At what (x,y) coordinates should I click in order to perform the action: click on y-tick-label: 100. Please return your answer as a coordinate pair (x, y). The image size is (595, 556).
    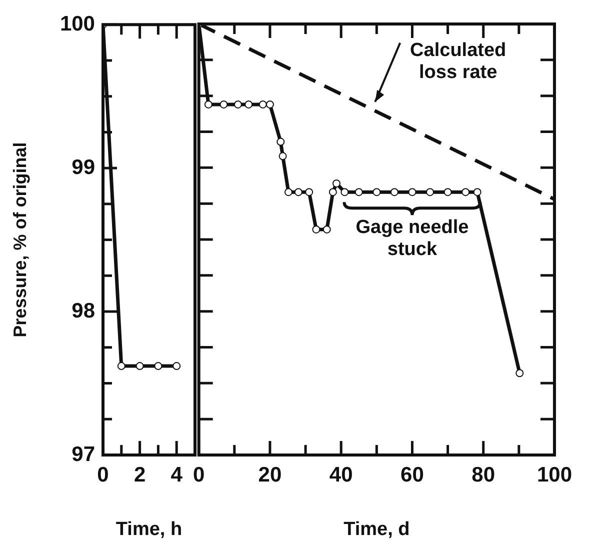
    Looking at the image, I should click on (77, 24).